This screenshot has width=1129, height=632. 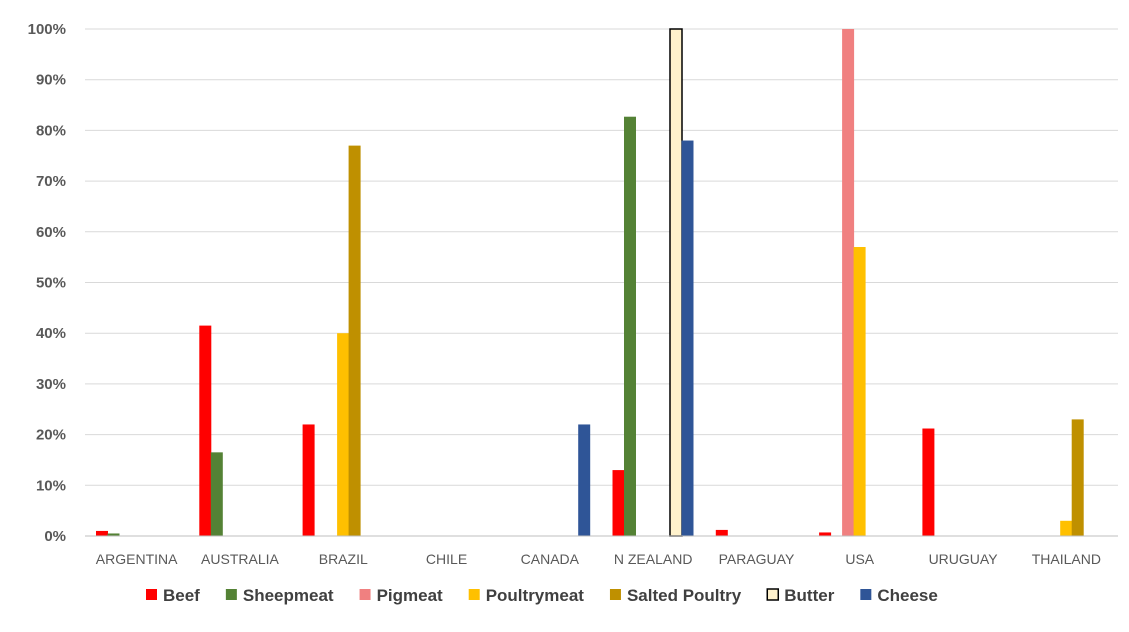 I want to click on y-tick-label: 100%, so click(x=47, y=29).